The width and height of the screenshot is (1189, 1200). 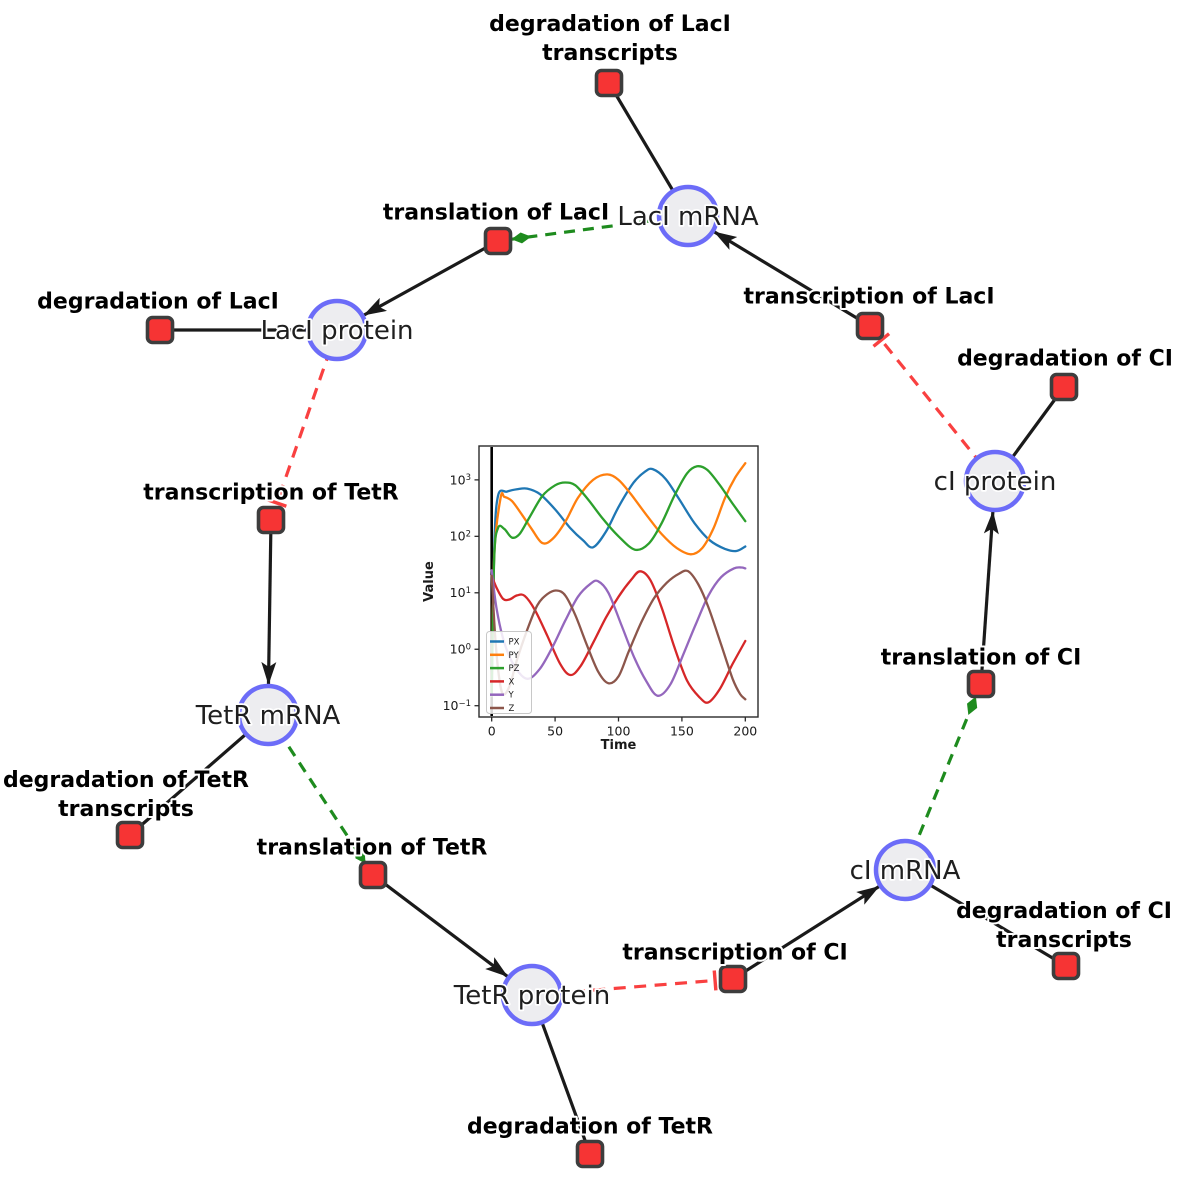 I want to click on reaction-label-transcription-laci: transcription of LacI, so click(x=868, y=297).